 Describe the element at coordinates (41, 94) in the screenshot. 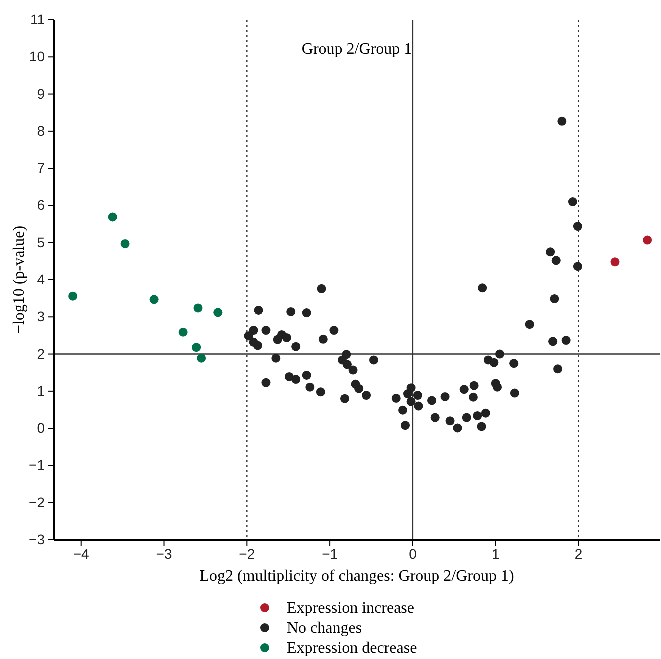

I see `y-tick-label: 9` at that location.